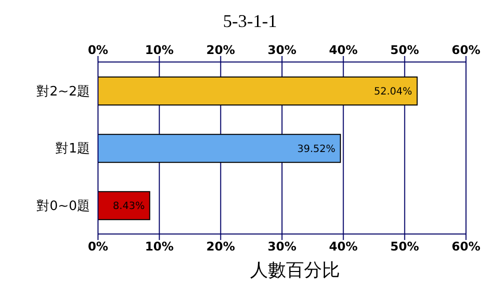 The height and width of the screenshot is (300, 500). I want to click on x-tick-label: 40%, so click(343, 247).